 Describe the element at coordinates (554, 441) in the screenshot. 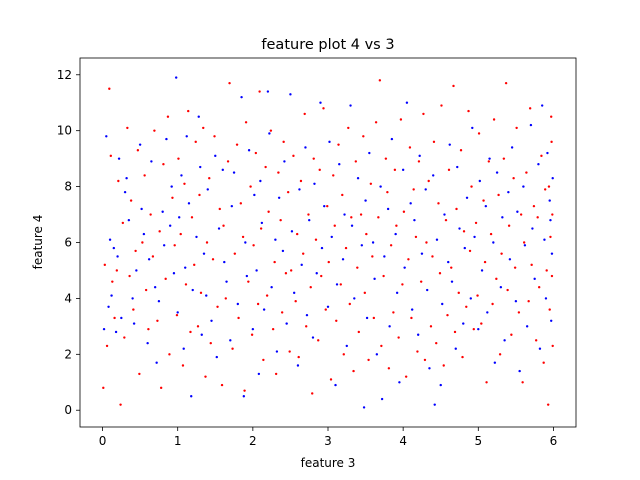

I see `x-tick-label: 6` at that location.